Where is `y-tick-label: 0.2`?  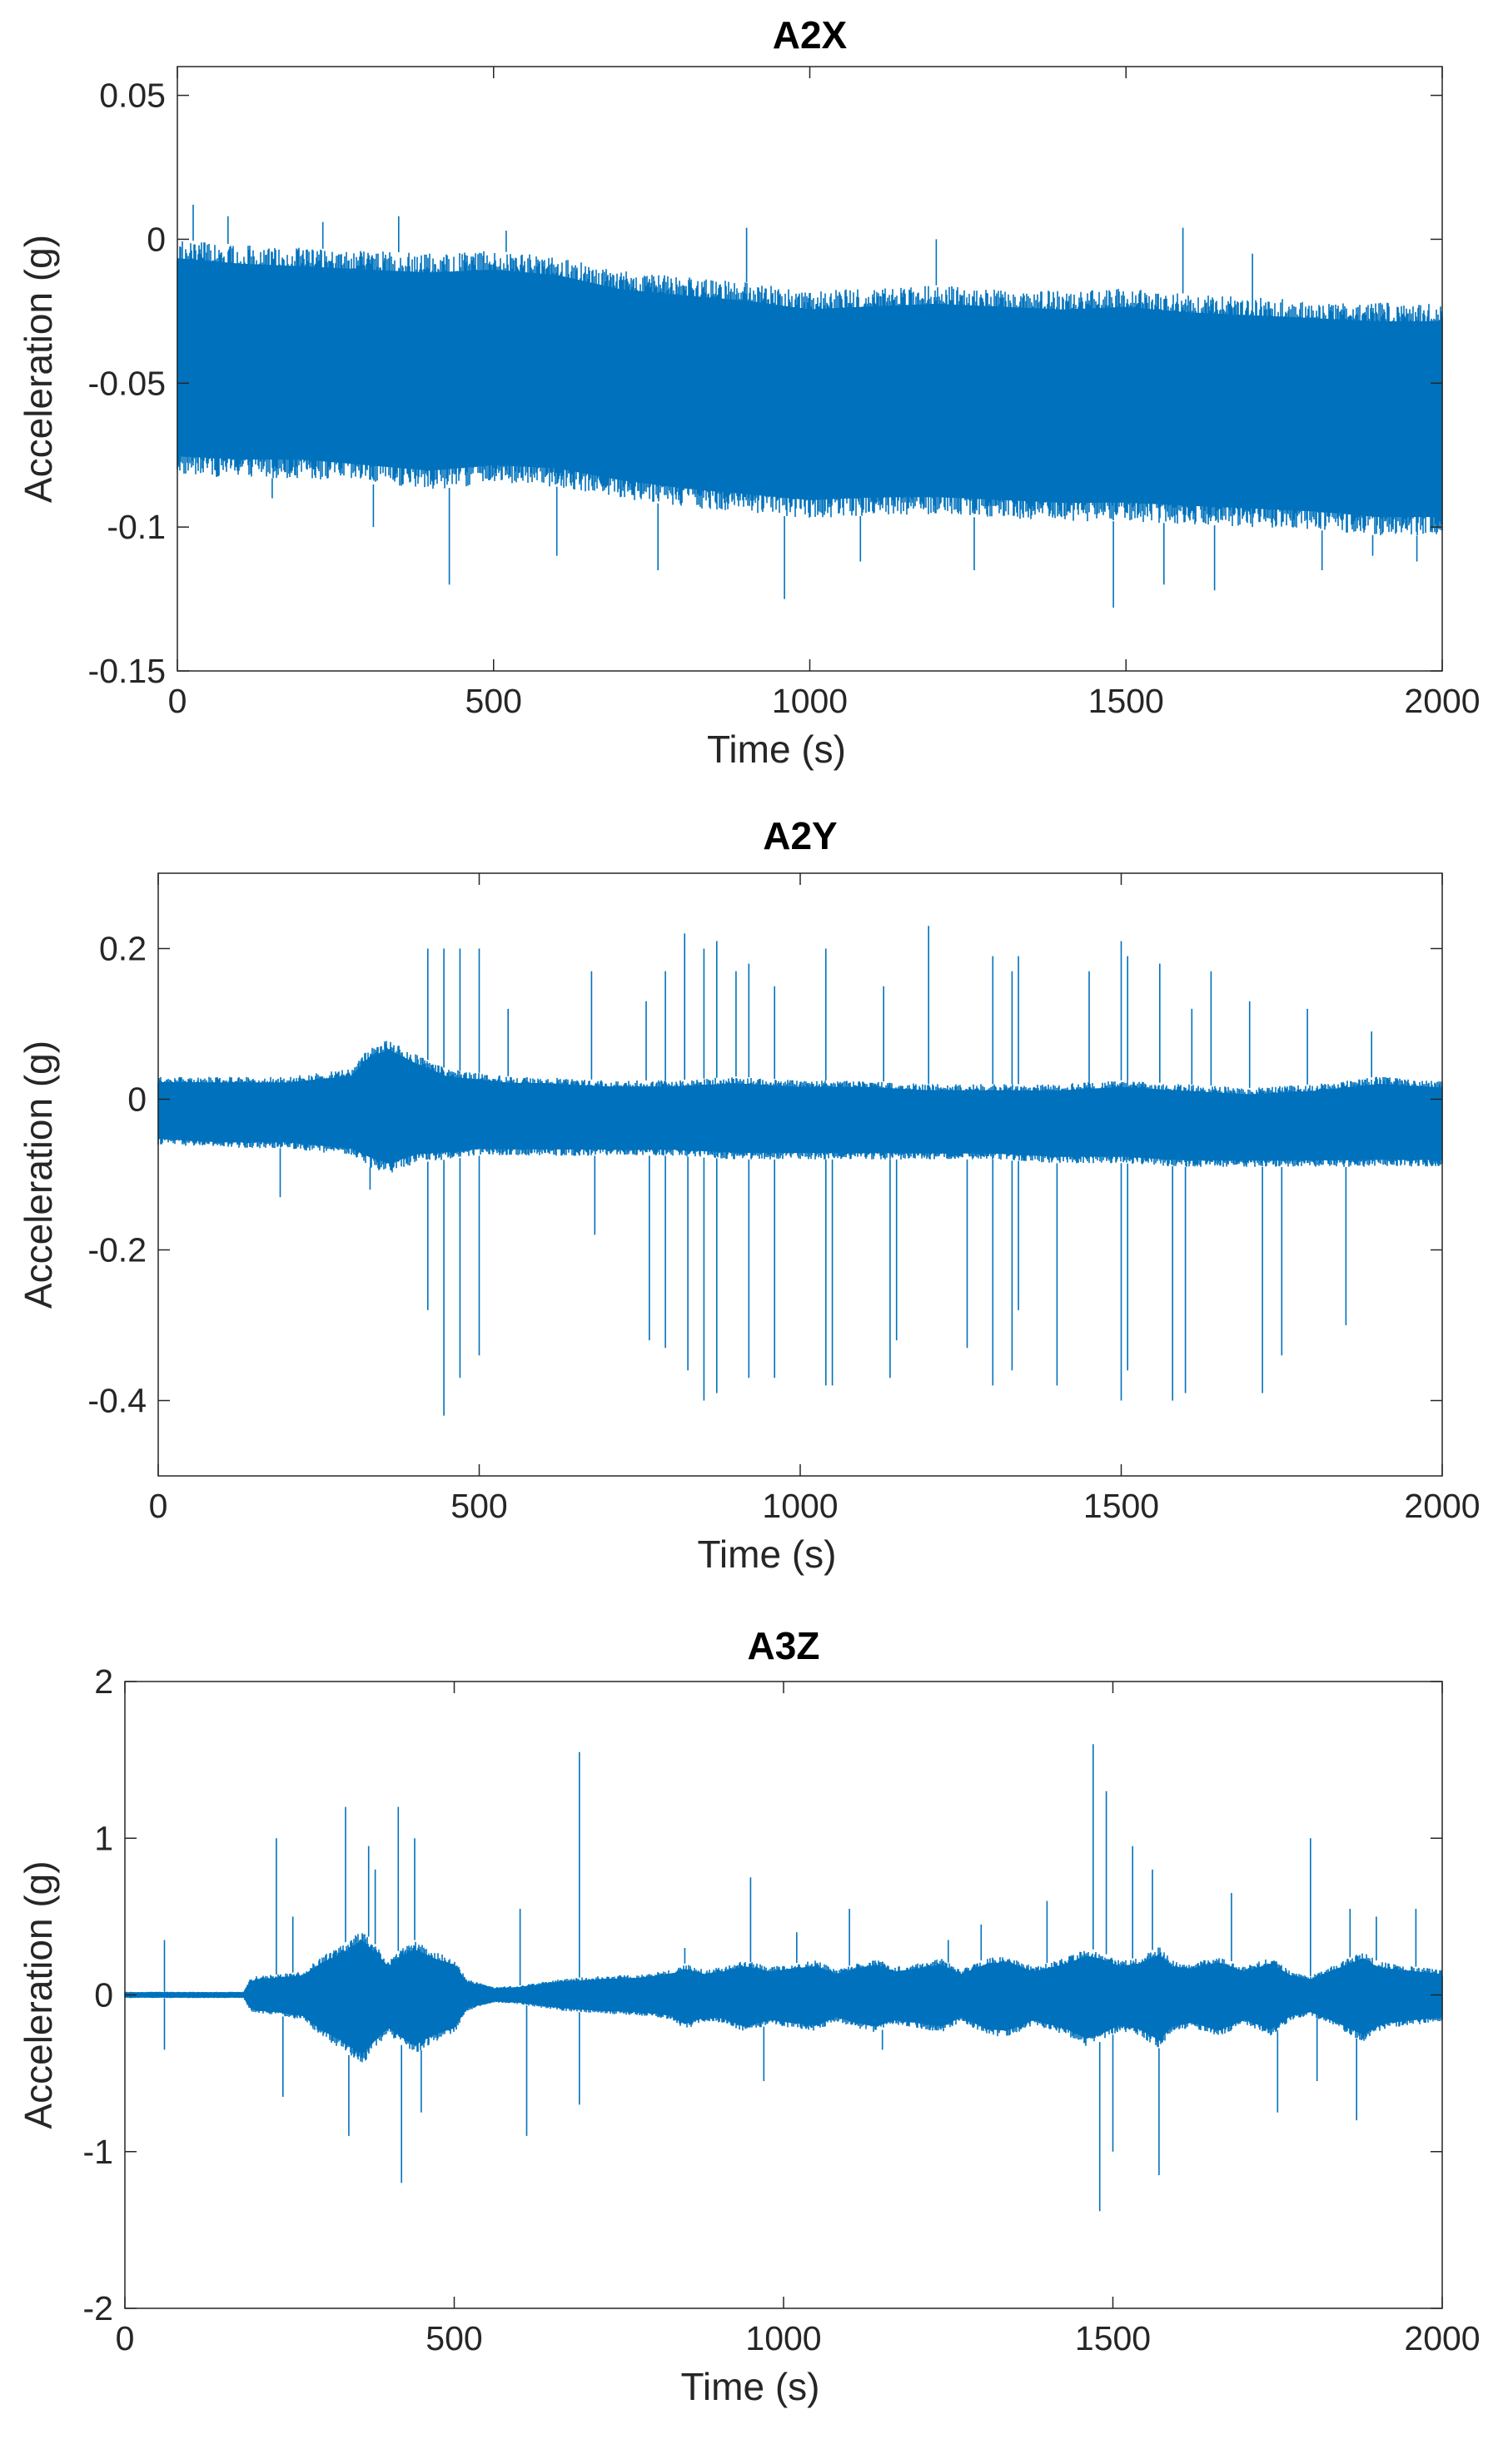 y-tick-label: 0.2 is located at coordinates (123, 949).